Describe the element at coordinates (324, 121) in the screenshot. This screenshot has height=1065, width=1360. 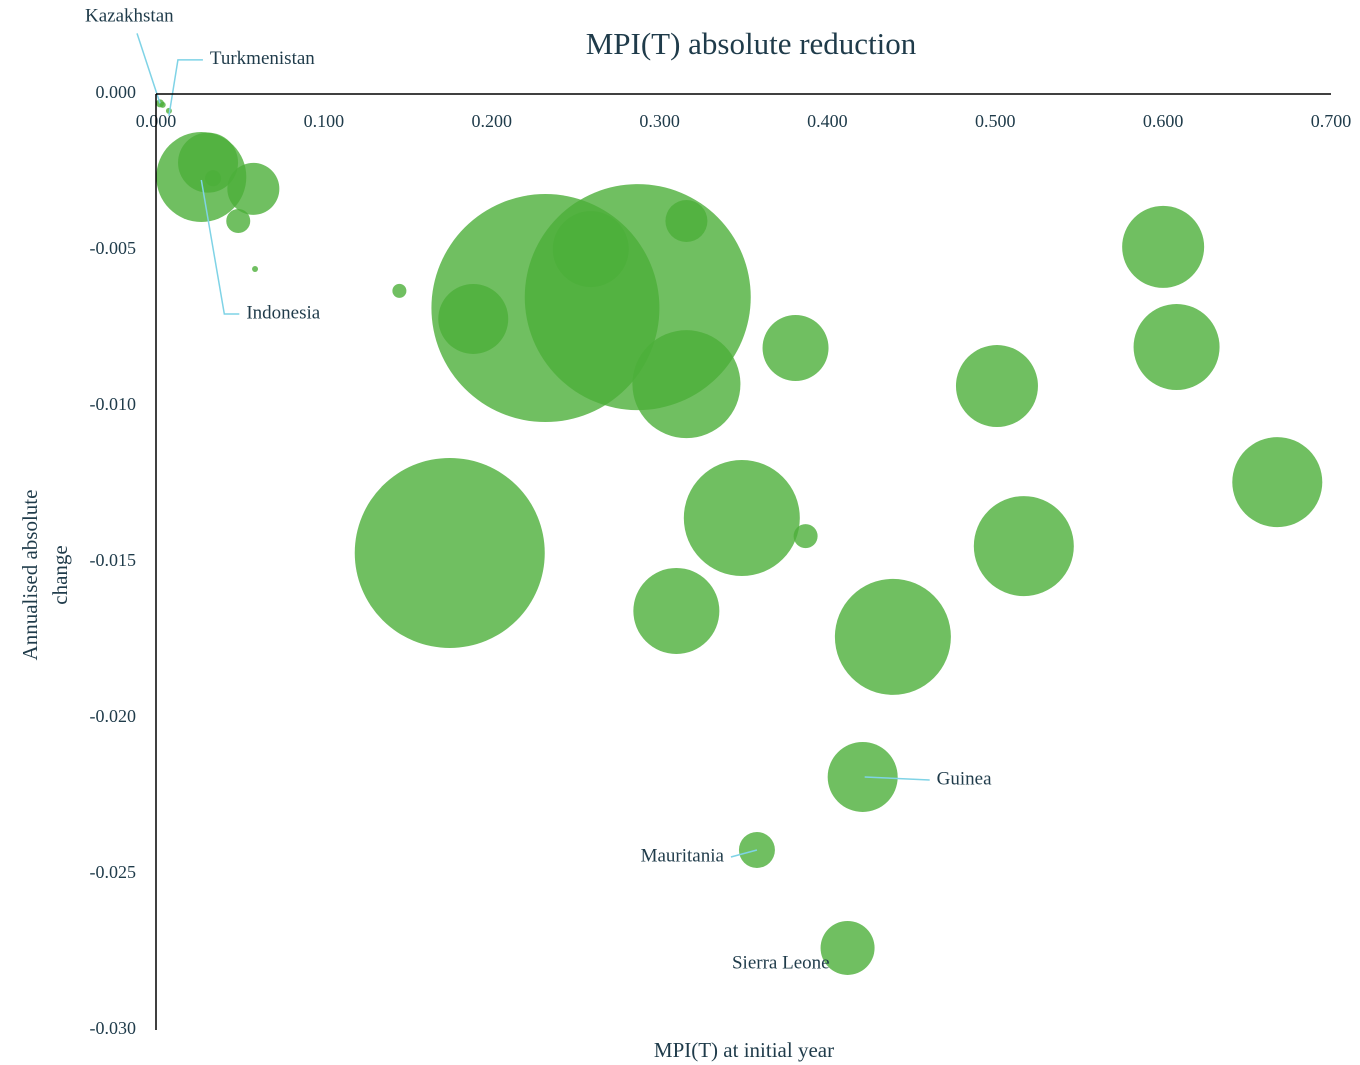
I see `x-tick-label: 0.100` at that location.